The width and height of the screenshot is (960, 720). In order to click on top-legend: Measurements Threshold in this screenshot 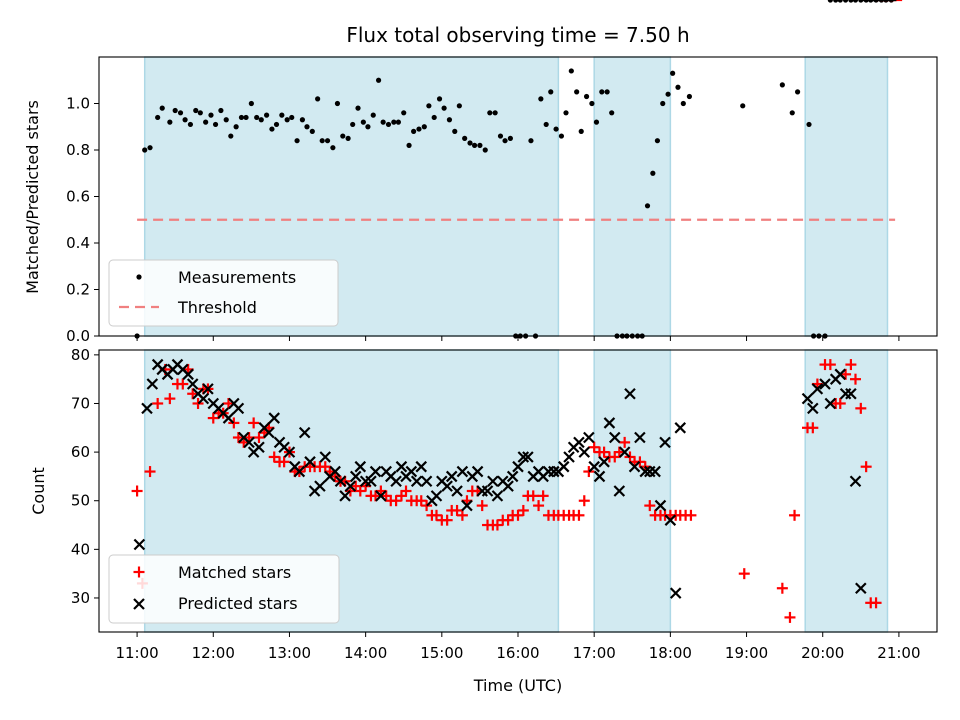, I will do `click(223, 293)`.